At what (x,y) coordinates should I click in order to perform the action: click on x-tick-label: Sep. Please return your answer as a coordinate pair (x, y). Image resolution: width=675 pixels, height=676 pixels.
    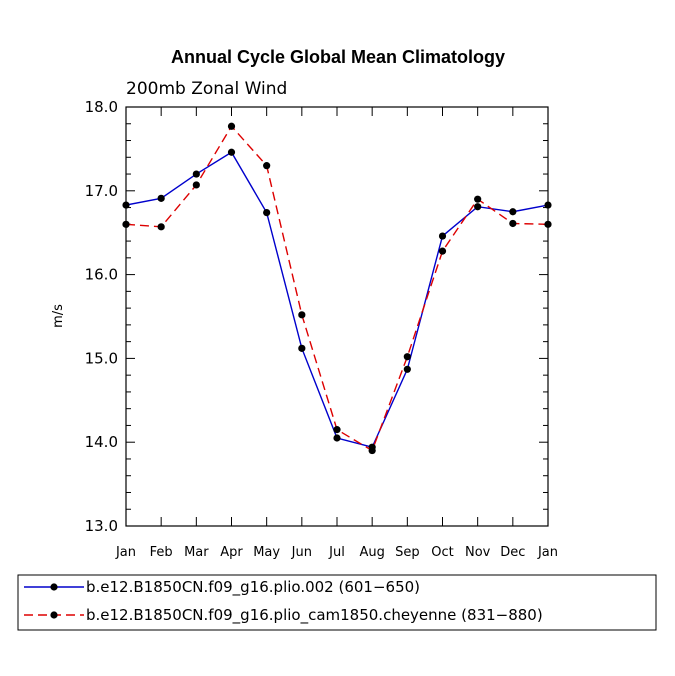
    Looking at the image, I should click on (407, 552).